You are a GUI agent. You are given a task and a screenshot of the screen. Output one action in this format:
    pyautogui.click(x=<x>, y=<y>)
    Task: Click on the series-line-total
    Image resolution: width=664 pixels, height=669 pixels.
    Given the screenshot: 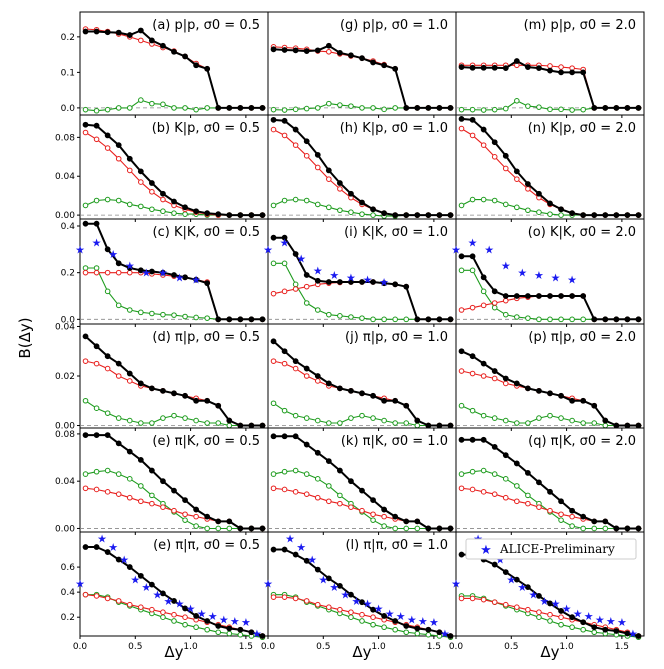 What is the action you would take?
    pyautogui.click(x=550, y=288)
    